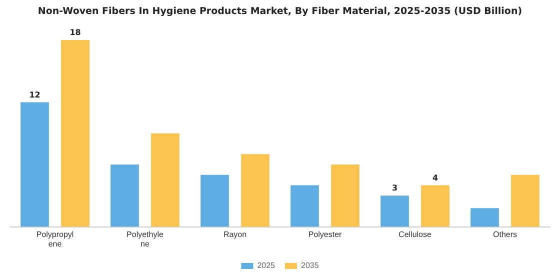  Describe the element at coordinates (34, 95) in the screenshot. I see `data-label: 12` at that location.